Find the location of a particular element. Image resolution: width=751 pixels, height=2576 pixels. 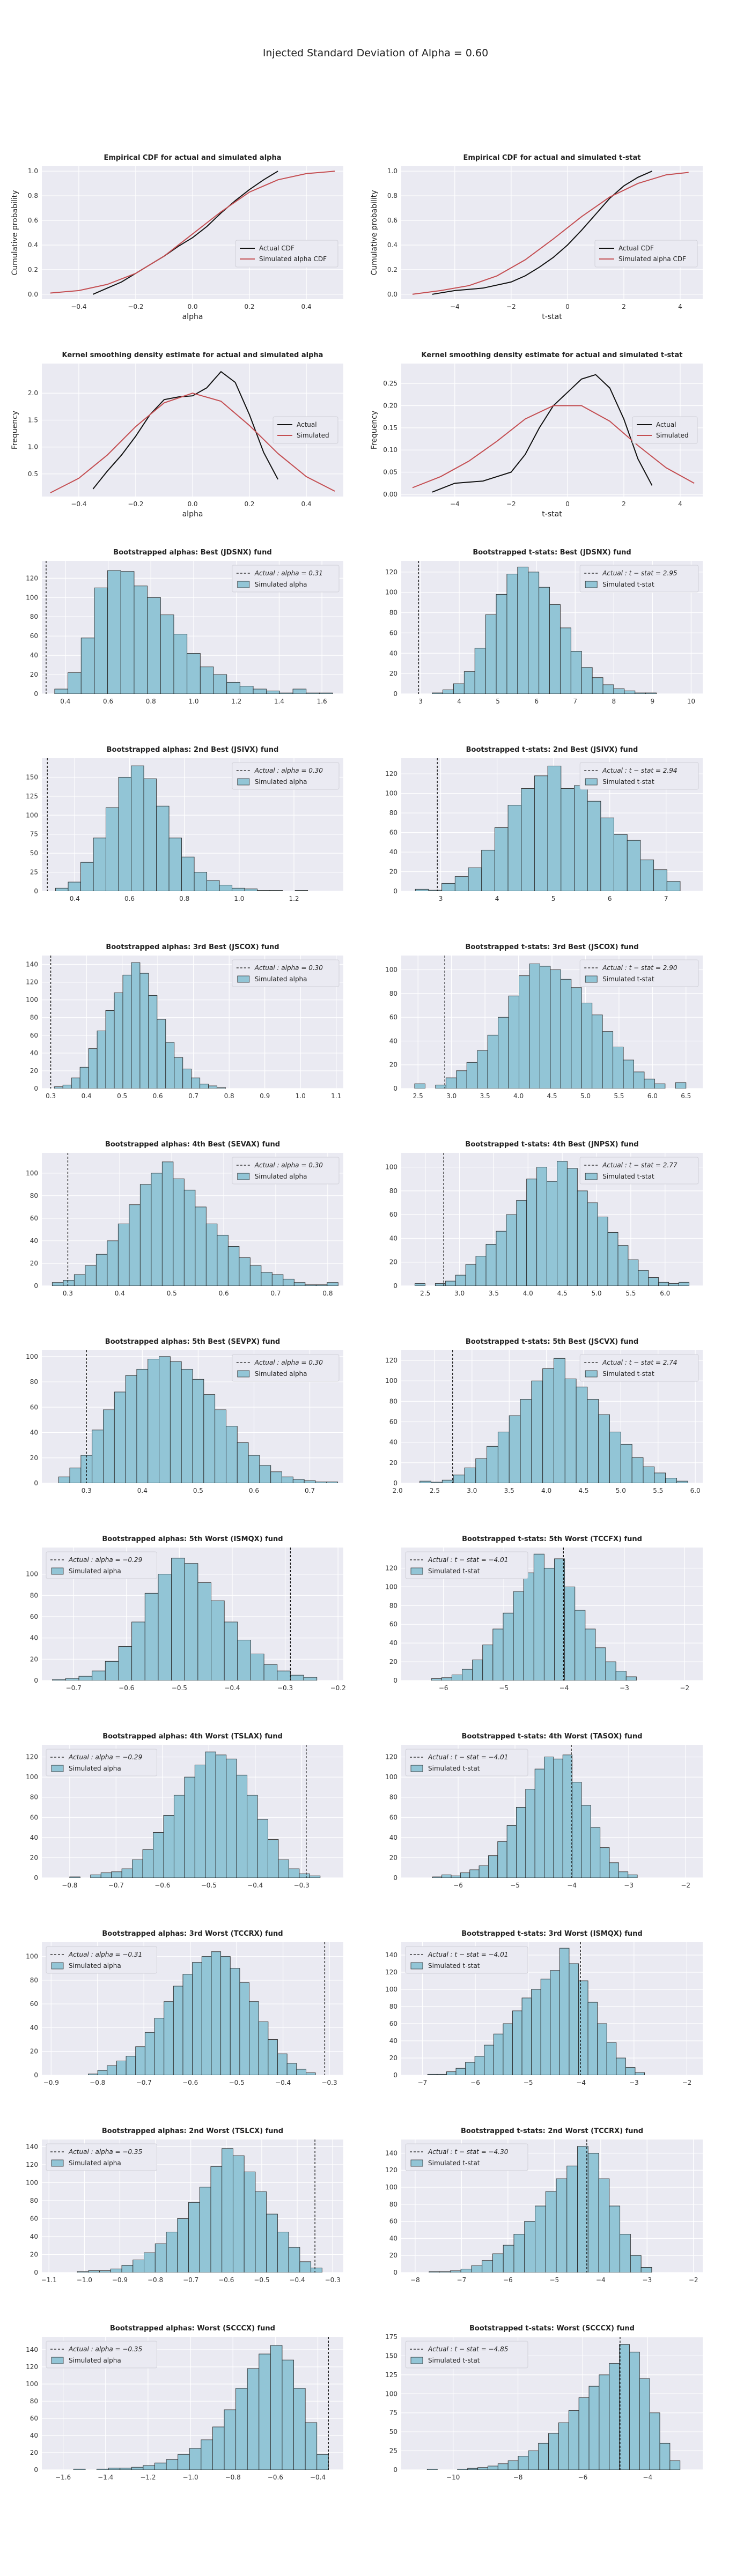

x-tick-label: −0.7 is located at coordinates (144, 2082).